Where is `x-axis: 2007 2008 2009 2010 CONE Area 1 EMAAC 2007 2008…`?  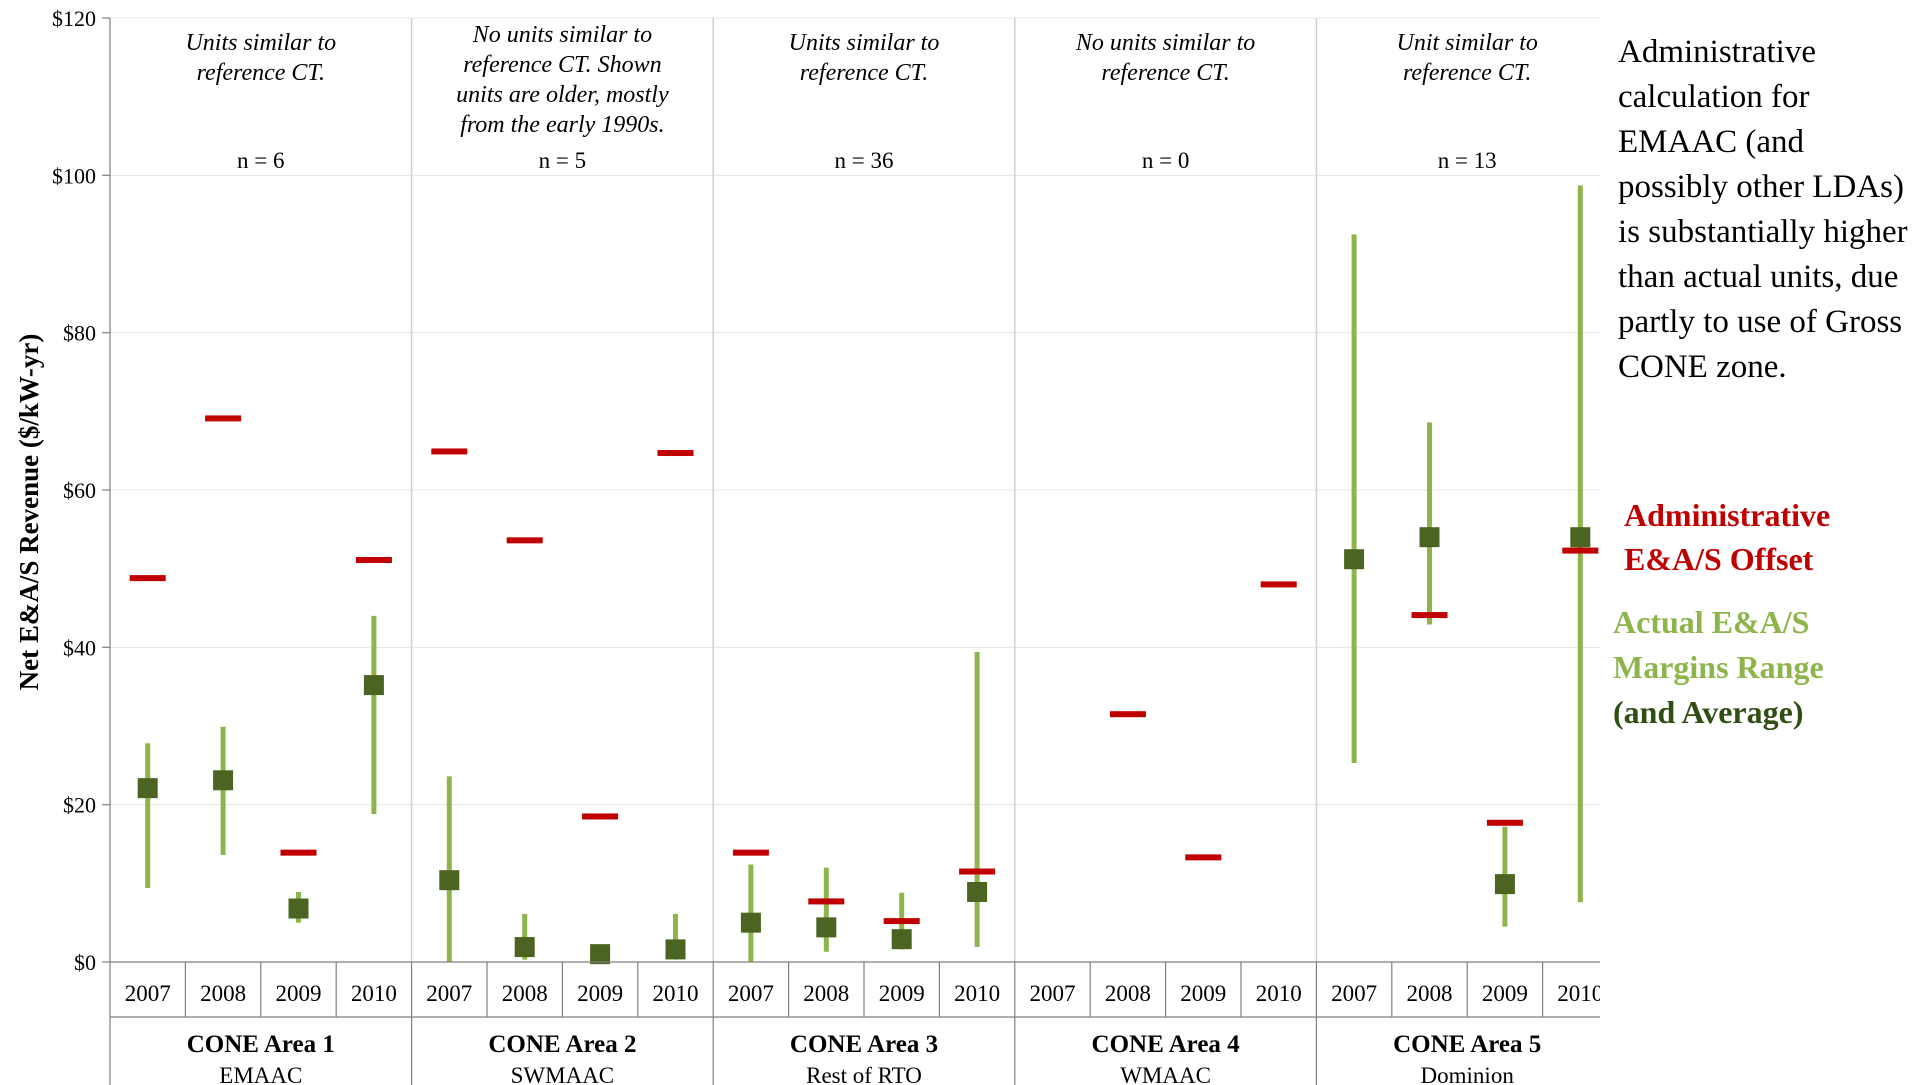 x-axis: 2007 2008 2009 2010 CONE Area 1 EMAAC 2007 2008… is located at coordinates (854, 1023).